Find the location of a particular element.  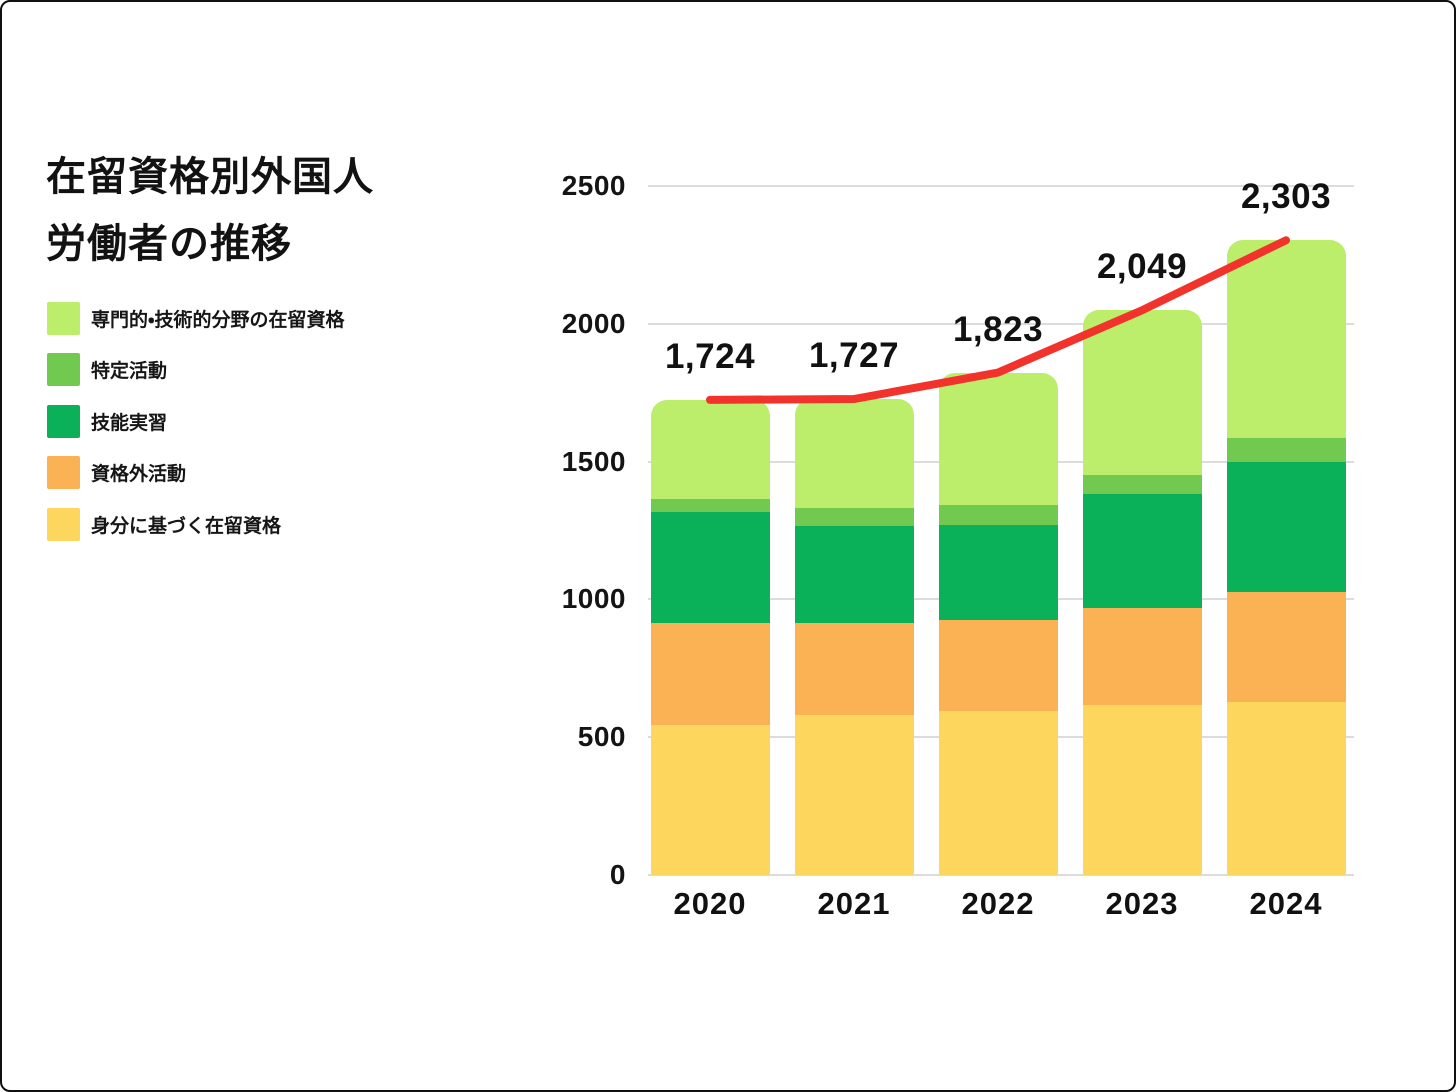

y-axis-label: 500 is located at coordinates (601, 737).